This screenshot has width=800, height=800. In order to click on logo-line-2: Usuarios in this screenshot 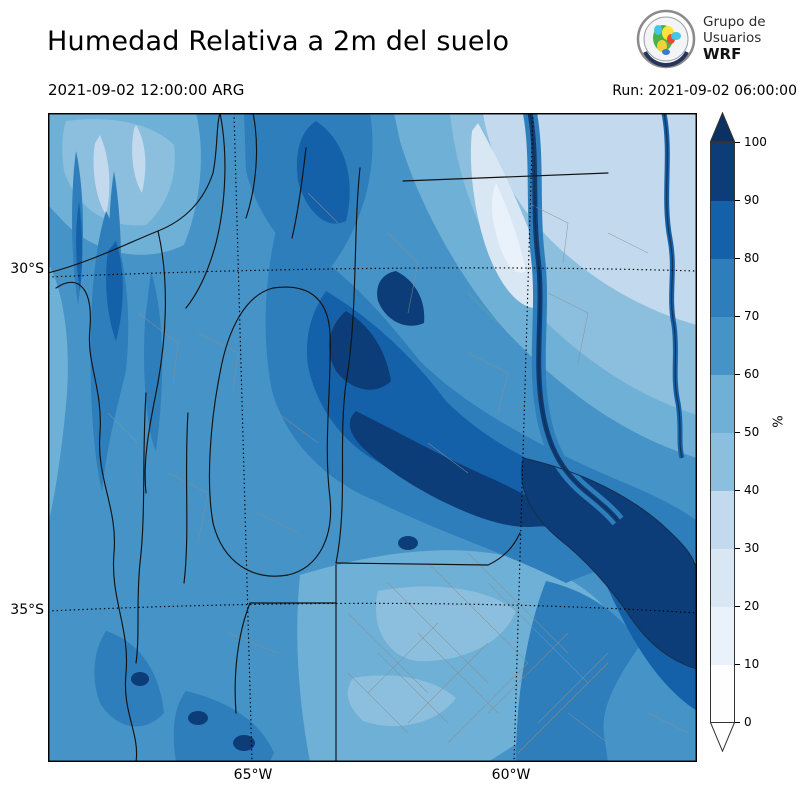, I will do `click(732, 38)`.